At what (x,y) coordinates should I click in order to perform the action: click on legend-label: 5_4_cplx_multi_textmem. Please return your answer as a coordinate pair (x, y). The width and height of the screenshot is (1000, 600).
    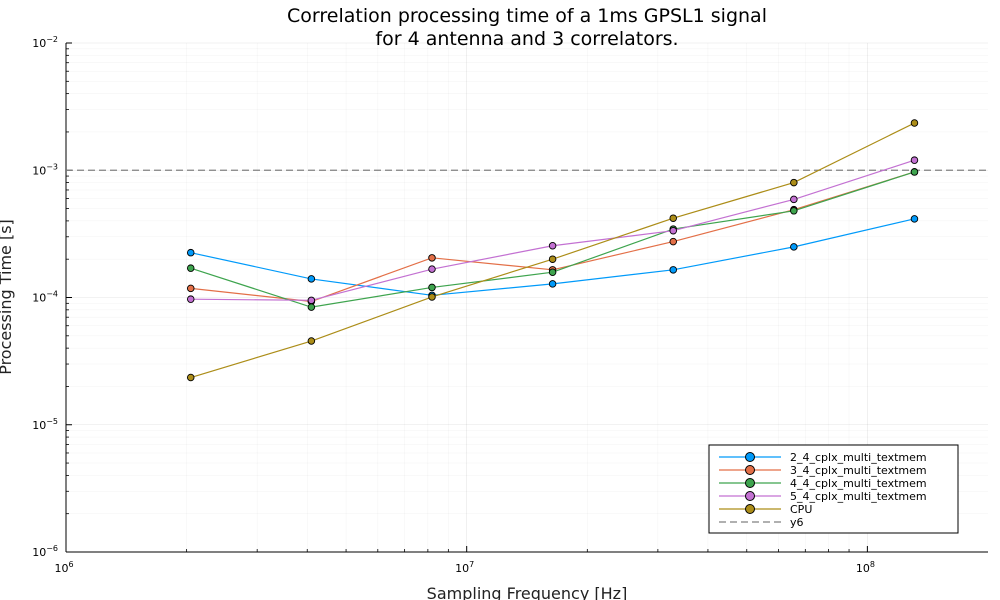
    Looking at the image, I should click on (858, 496).